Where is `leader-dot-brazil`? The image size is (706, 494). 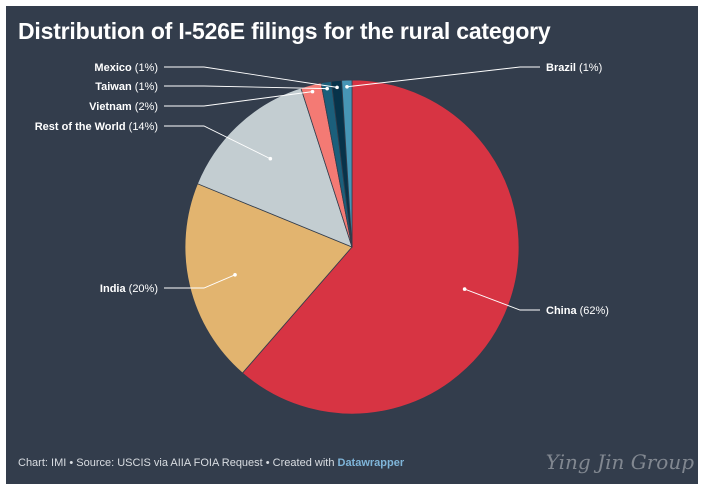
leader-dot-brazil is located at coordinates (347, 87).